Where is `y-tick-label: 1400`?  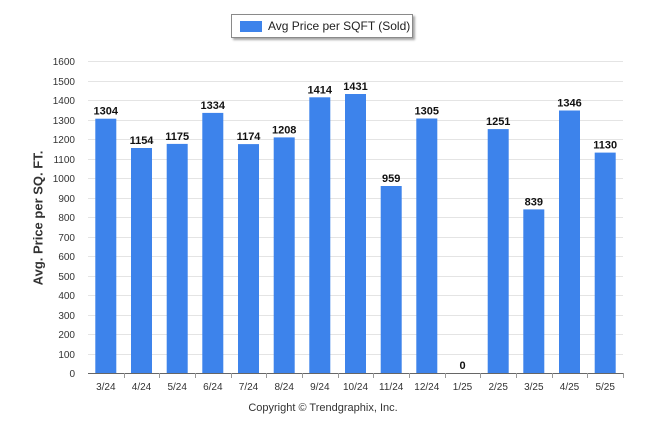 y-tick-label: 1400 is located at coordinates (64, 101).